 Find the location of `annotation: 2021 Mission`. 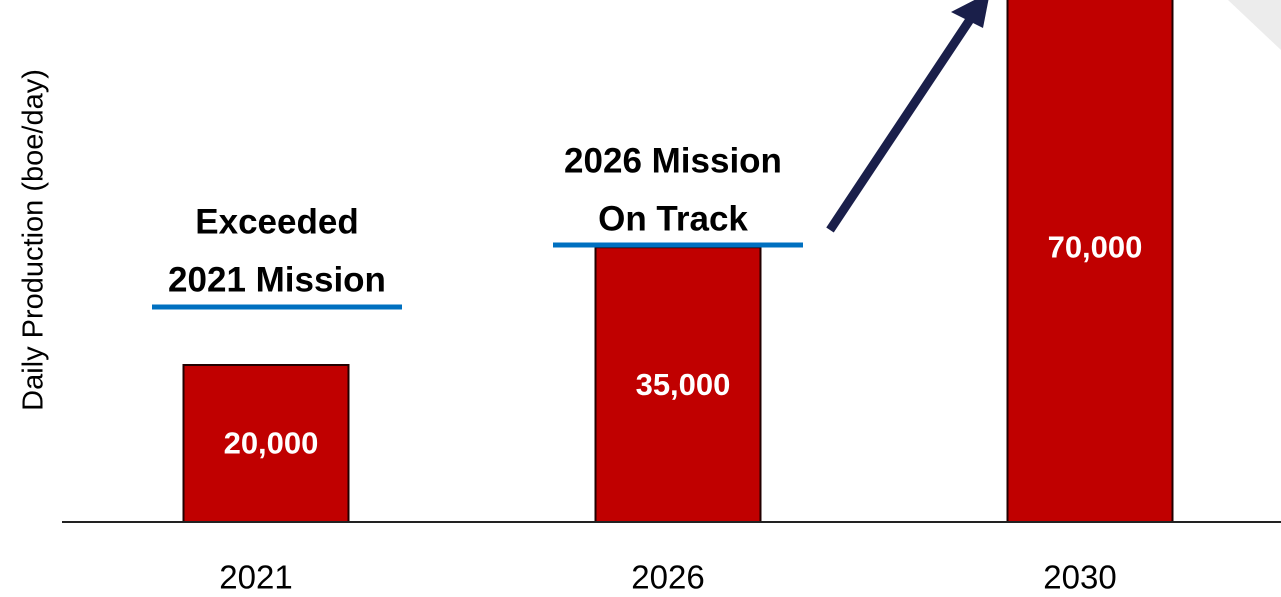

annotation: 2021 Mission is located at coordinates (277, 279).